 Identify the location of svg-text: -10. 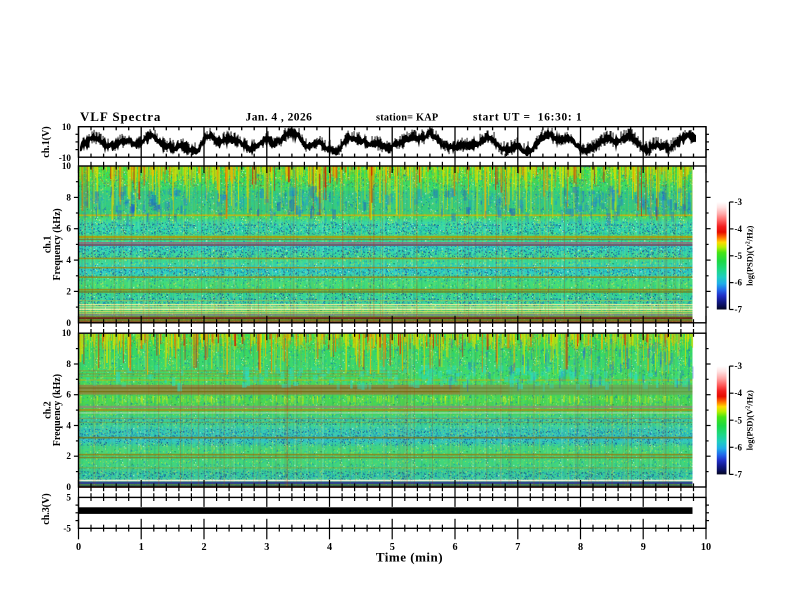
(65, 158).